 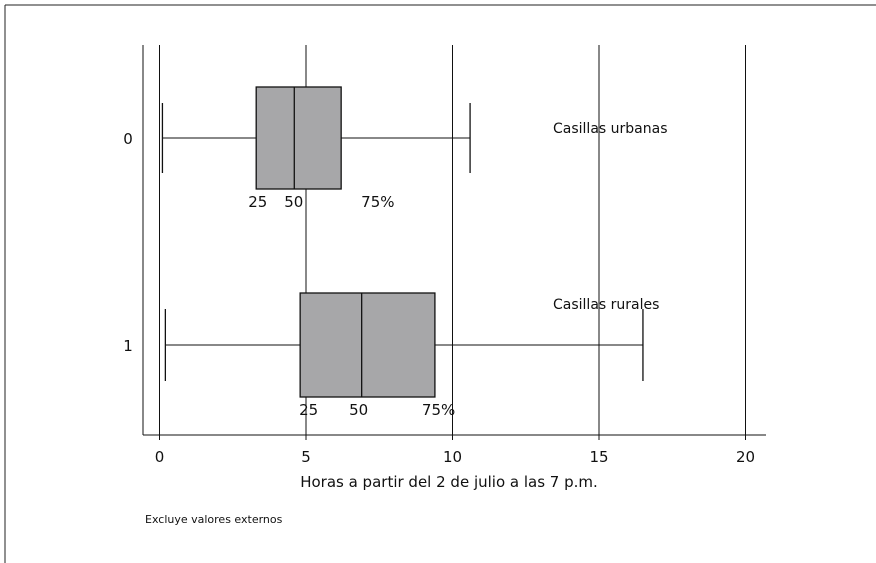 I want to click on series-annotation: Casillas rurales, so click(x=606, y=305).